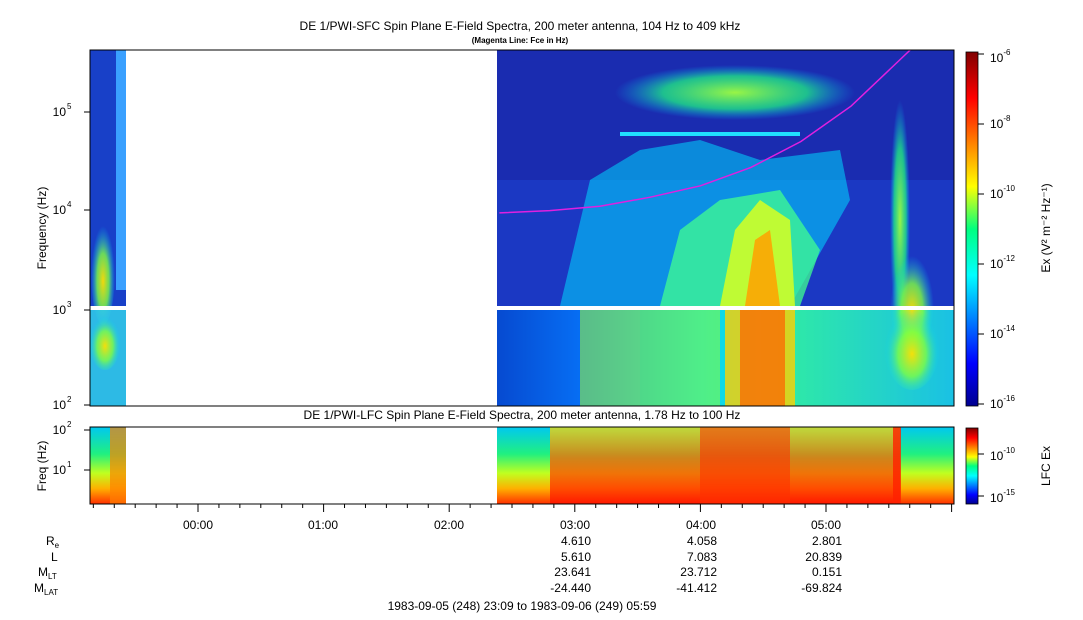 The height and width of the screenshot is (620, 1083). I want to click on ephem-value: 5.610, so click(576, 557).